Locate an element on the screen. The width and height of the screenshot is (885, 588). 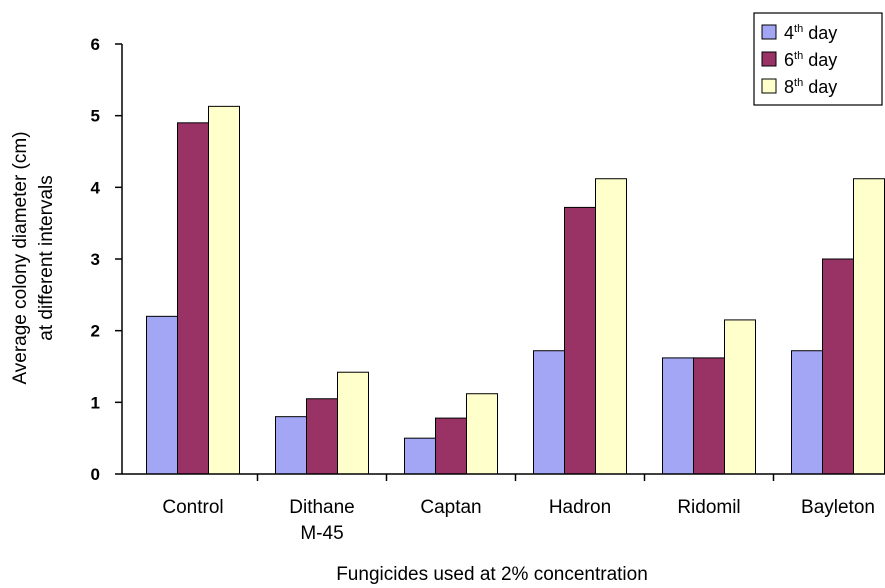
y-tick-label: 3 is located at coordinates (95, 259).